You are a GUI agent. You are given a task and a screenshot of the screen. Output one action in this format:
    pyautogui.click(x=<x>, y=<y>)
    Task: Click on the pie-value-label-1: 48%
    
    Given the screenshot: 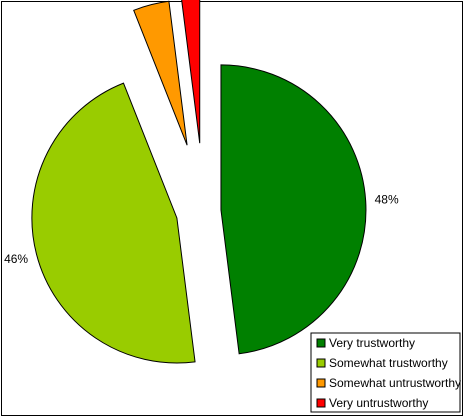 What is the action you would take?
    pyautogui.click(x=387, y=200)
    